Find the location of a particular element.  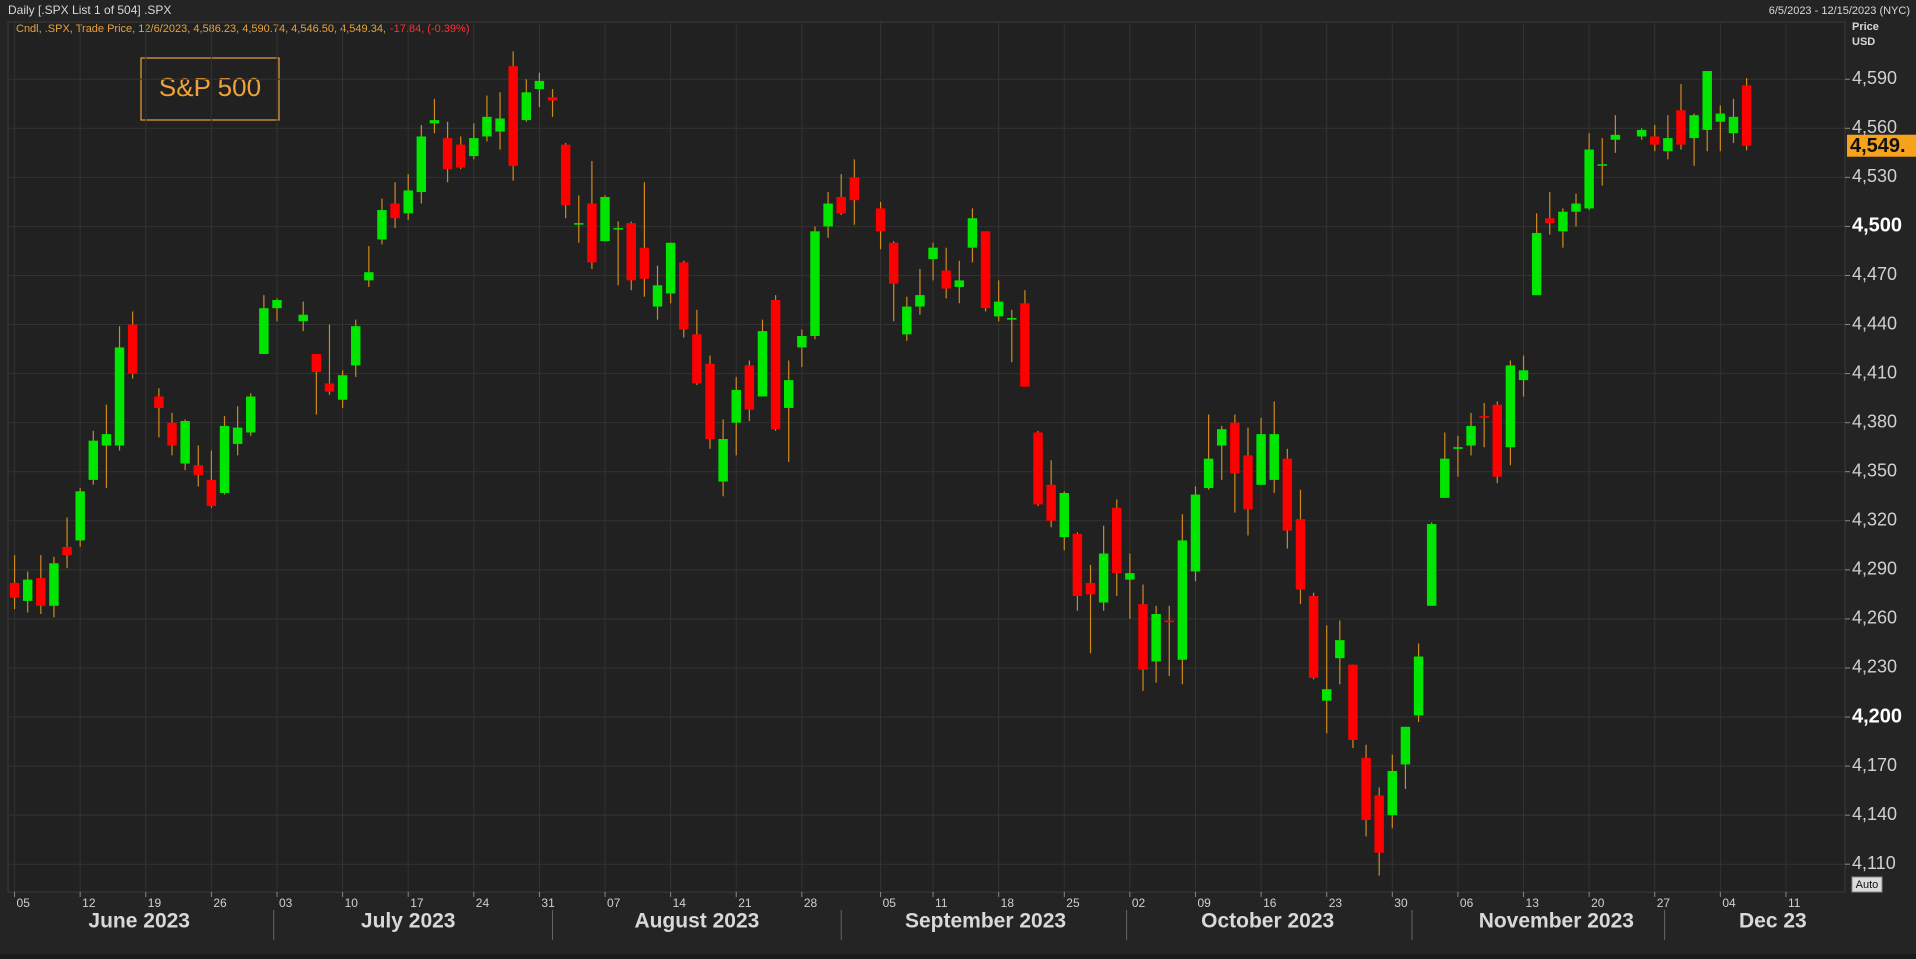

x-tick-label: 07 is located at coordinates (614, 903).